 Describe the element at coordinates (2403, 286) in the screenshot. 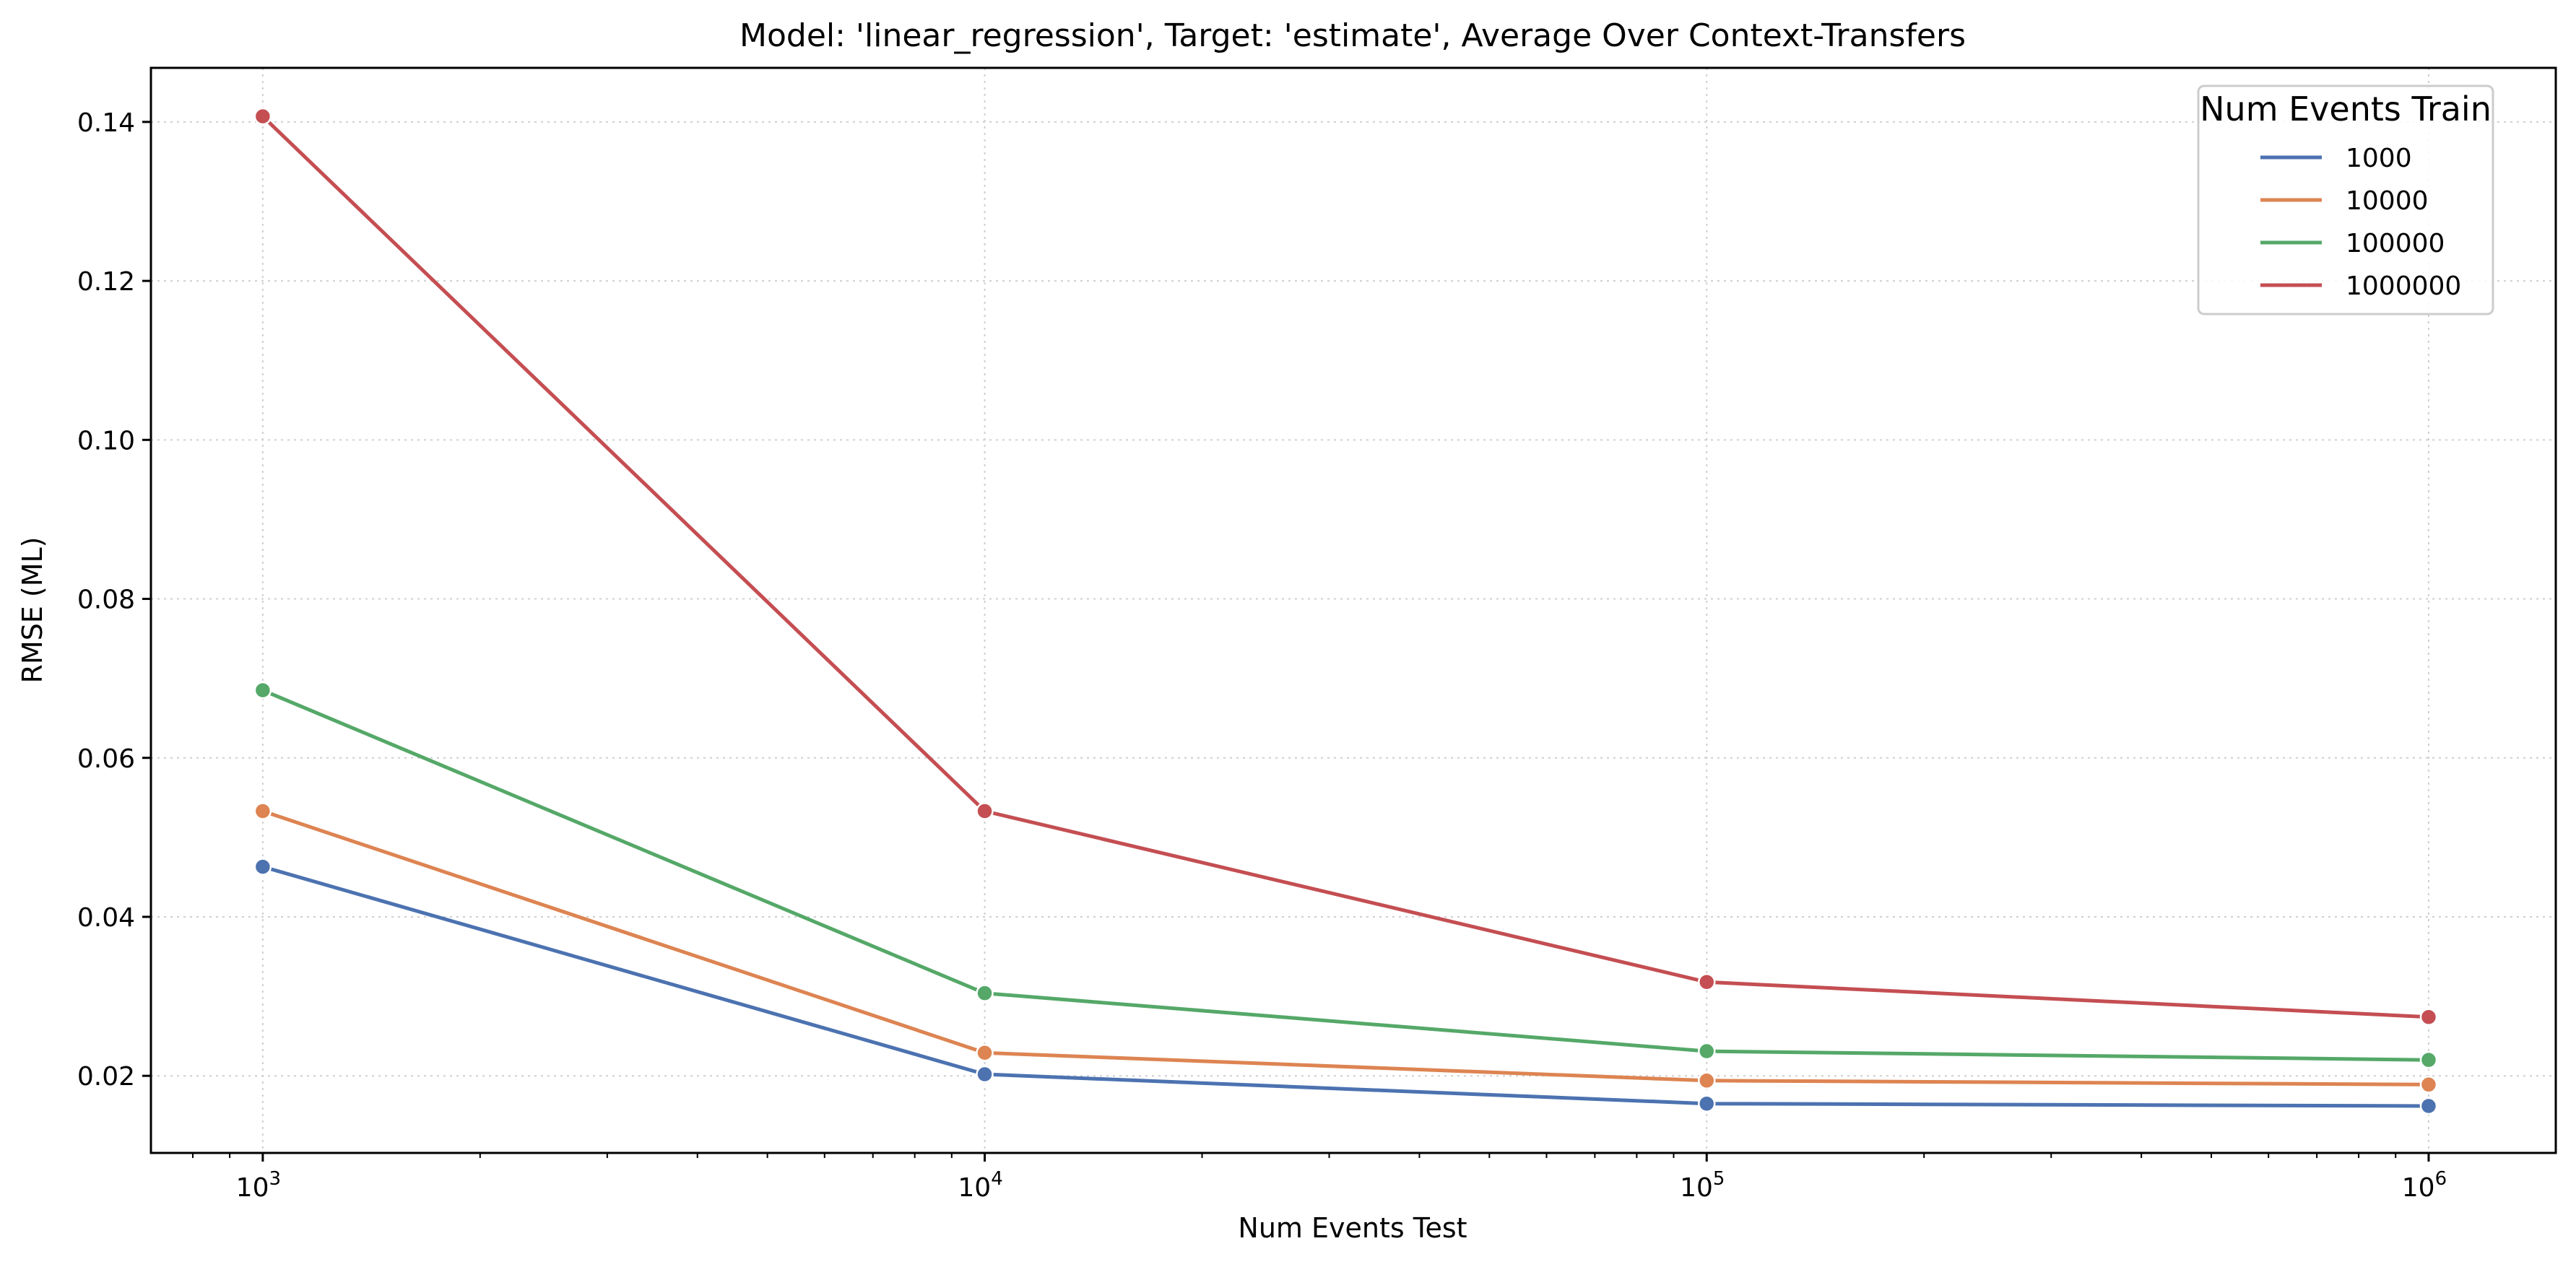

I see `legend-label: 1000000` at that location.